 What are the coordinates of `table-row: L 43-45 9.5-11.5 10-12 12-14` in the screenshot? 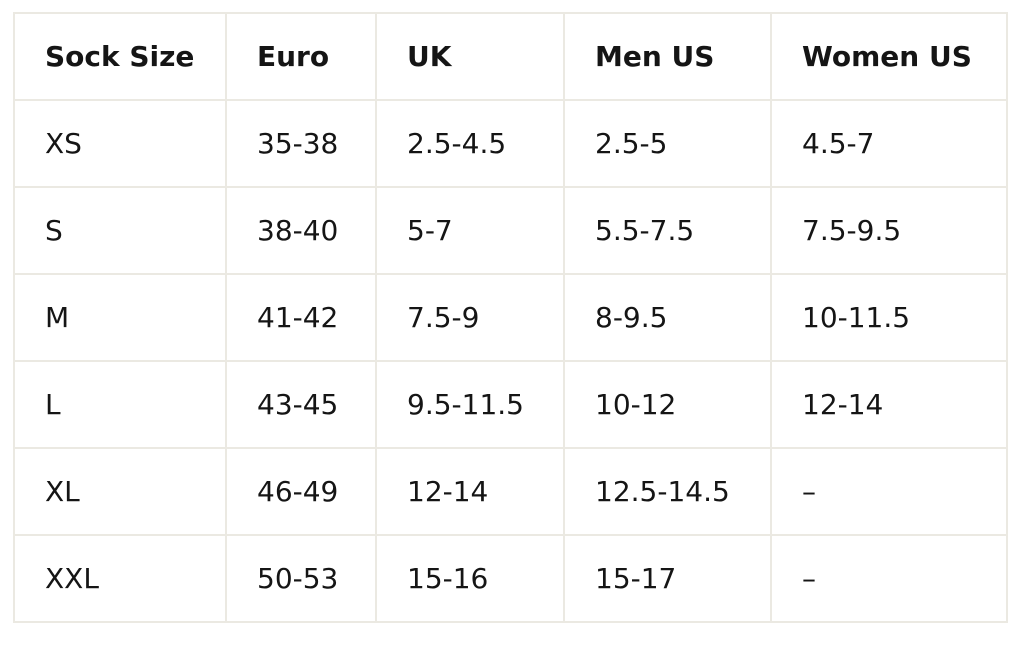 It's located at (510, 404).